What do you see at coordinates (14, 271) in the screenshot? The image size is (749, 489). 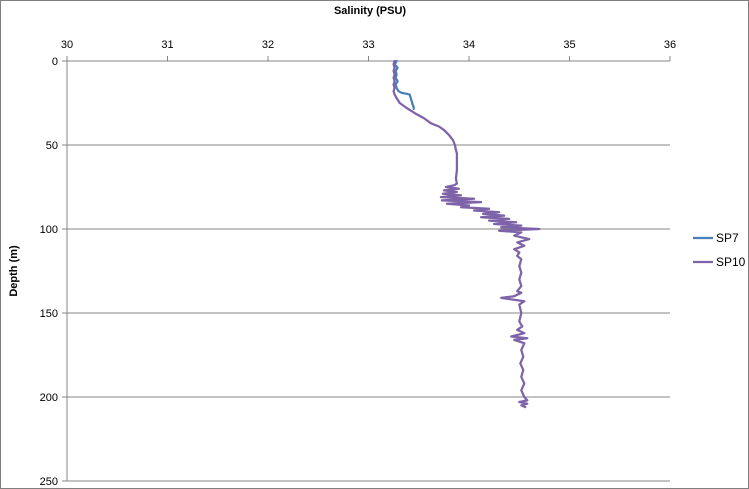 I see `y-axis-title: Depth (m)` at bounding box center [14, 271].